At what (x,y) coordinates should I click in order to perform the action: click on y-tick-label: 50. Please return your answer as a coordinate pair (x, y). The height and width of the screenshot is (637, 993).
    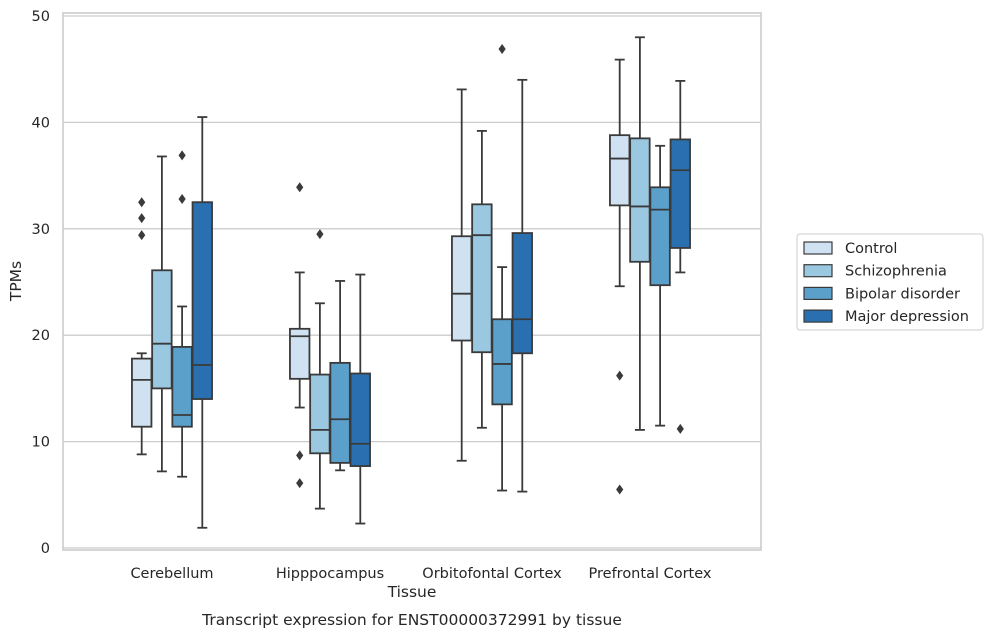
    Looking at the image, I should click on (41, 17).